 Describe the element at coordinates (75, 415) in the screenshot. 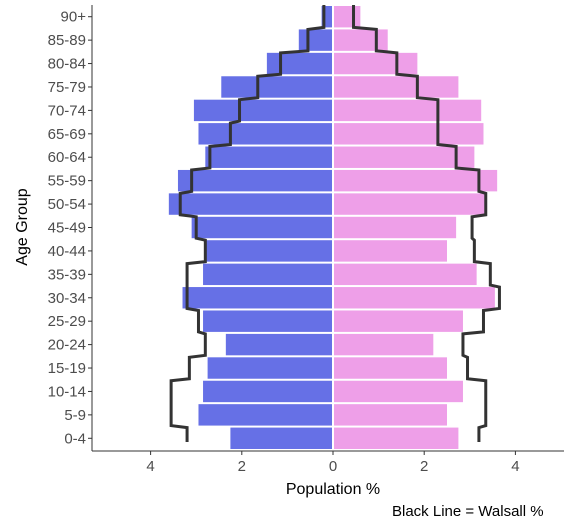

I see `y-tick-label: 5-9` at that location.